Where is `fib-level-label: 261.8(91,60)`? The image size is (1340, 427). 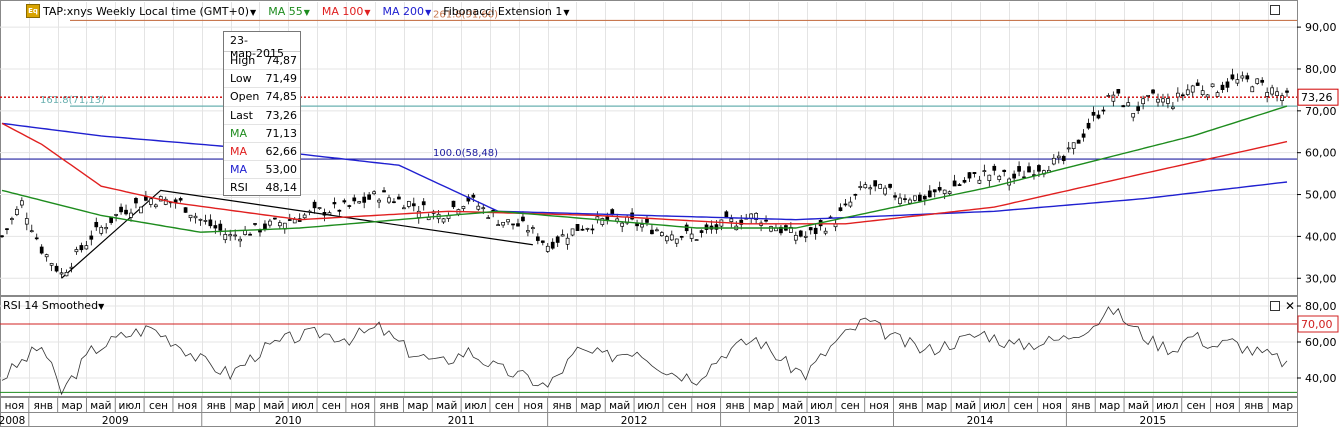
fib-level-label: 261.8(91,60) is located at coordinates (465, 14).